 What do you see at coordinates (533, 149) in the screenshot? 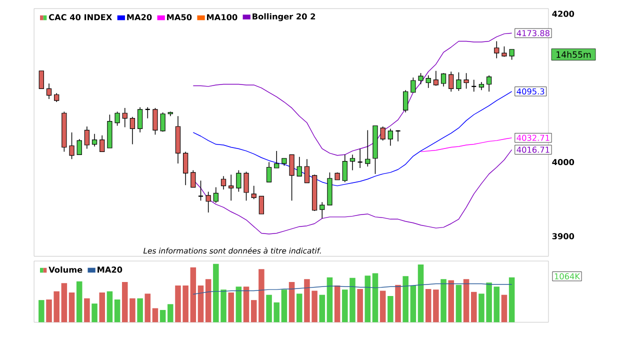
I see `data-label: 4016.71` at bounding box center [533, 149].